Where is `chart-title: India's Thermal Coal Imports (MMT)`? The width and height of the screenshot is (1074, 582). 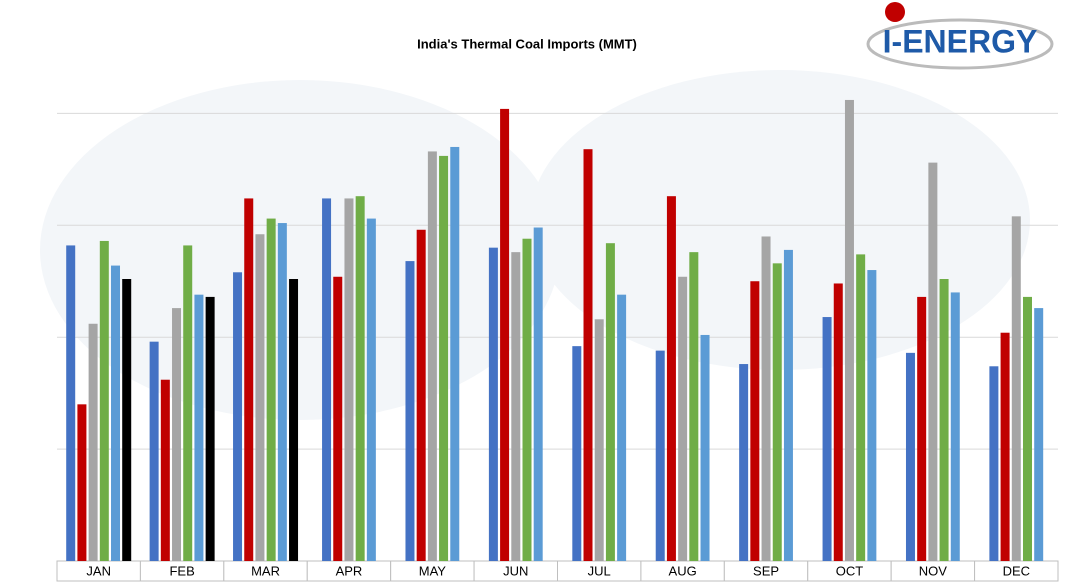 chart-title: India's Thermal Coal Imports (MMT) is located at coordinates (527, 43).